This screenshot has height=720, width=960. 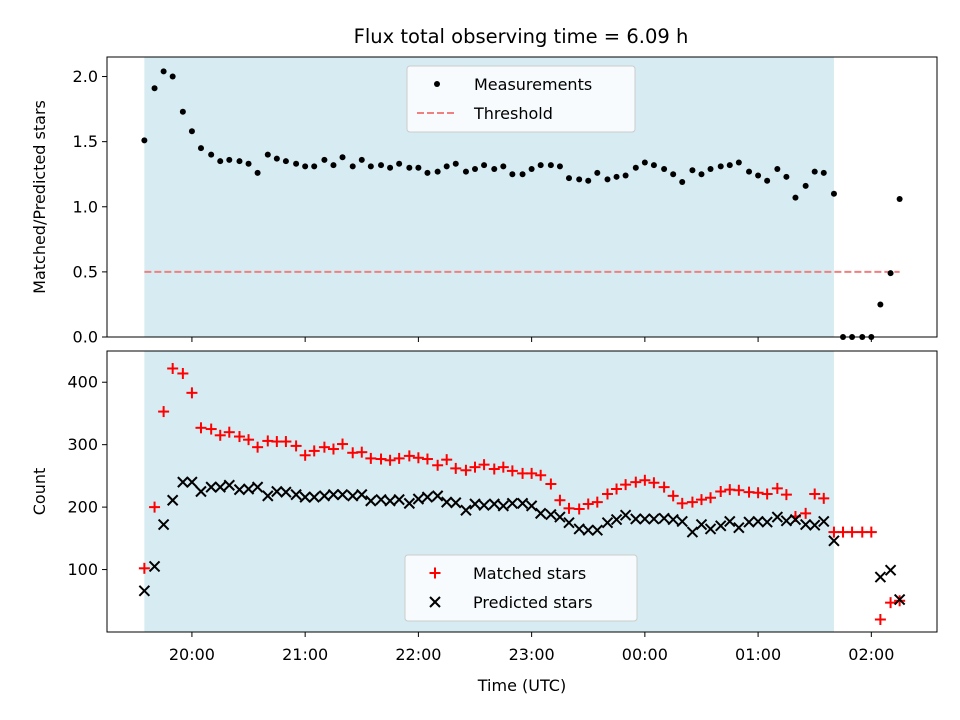 What do you see at coordinates (82, 569) in the screenshot?
I see `y-tick-label: 100` at bounding box center [82, 569].